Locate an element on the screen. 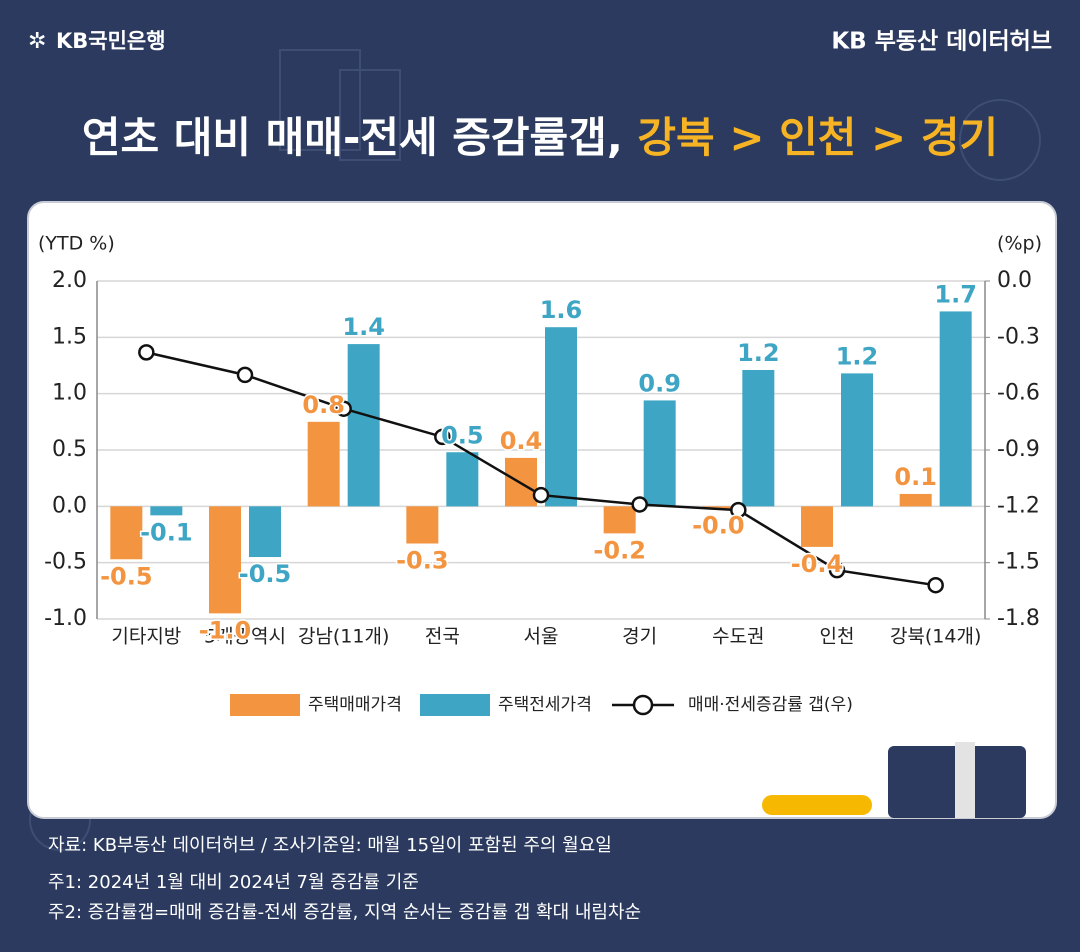  title: 연초 대비 매매-전세 증감률갭, 강북 > 인천 > 경기 is located at coordinates (540, 137).